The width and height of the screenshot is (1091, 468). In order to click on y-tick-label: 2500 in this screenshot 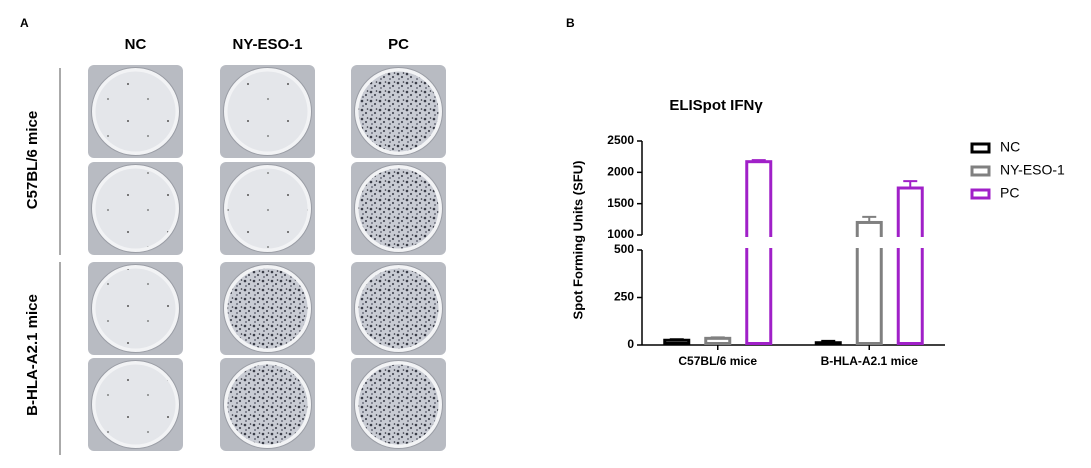, I will do `click(620, 140)`.